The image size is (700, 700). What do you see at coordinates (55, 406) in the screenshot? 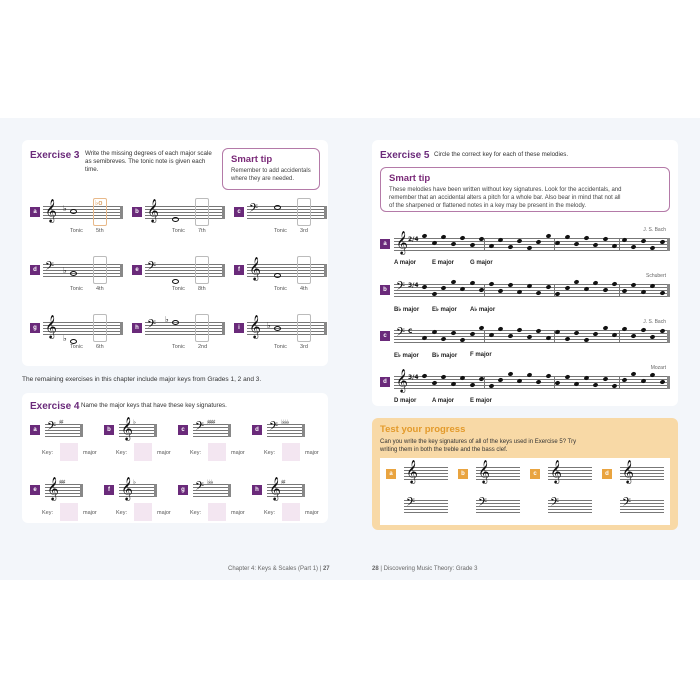
I see `exercise4-title: Exercise 4` at bounding box center [55, 406].